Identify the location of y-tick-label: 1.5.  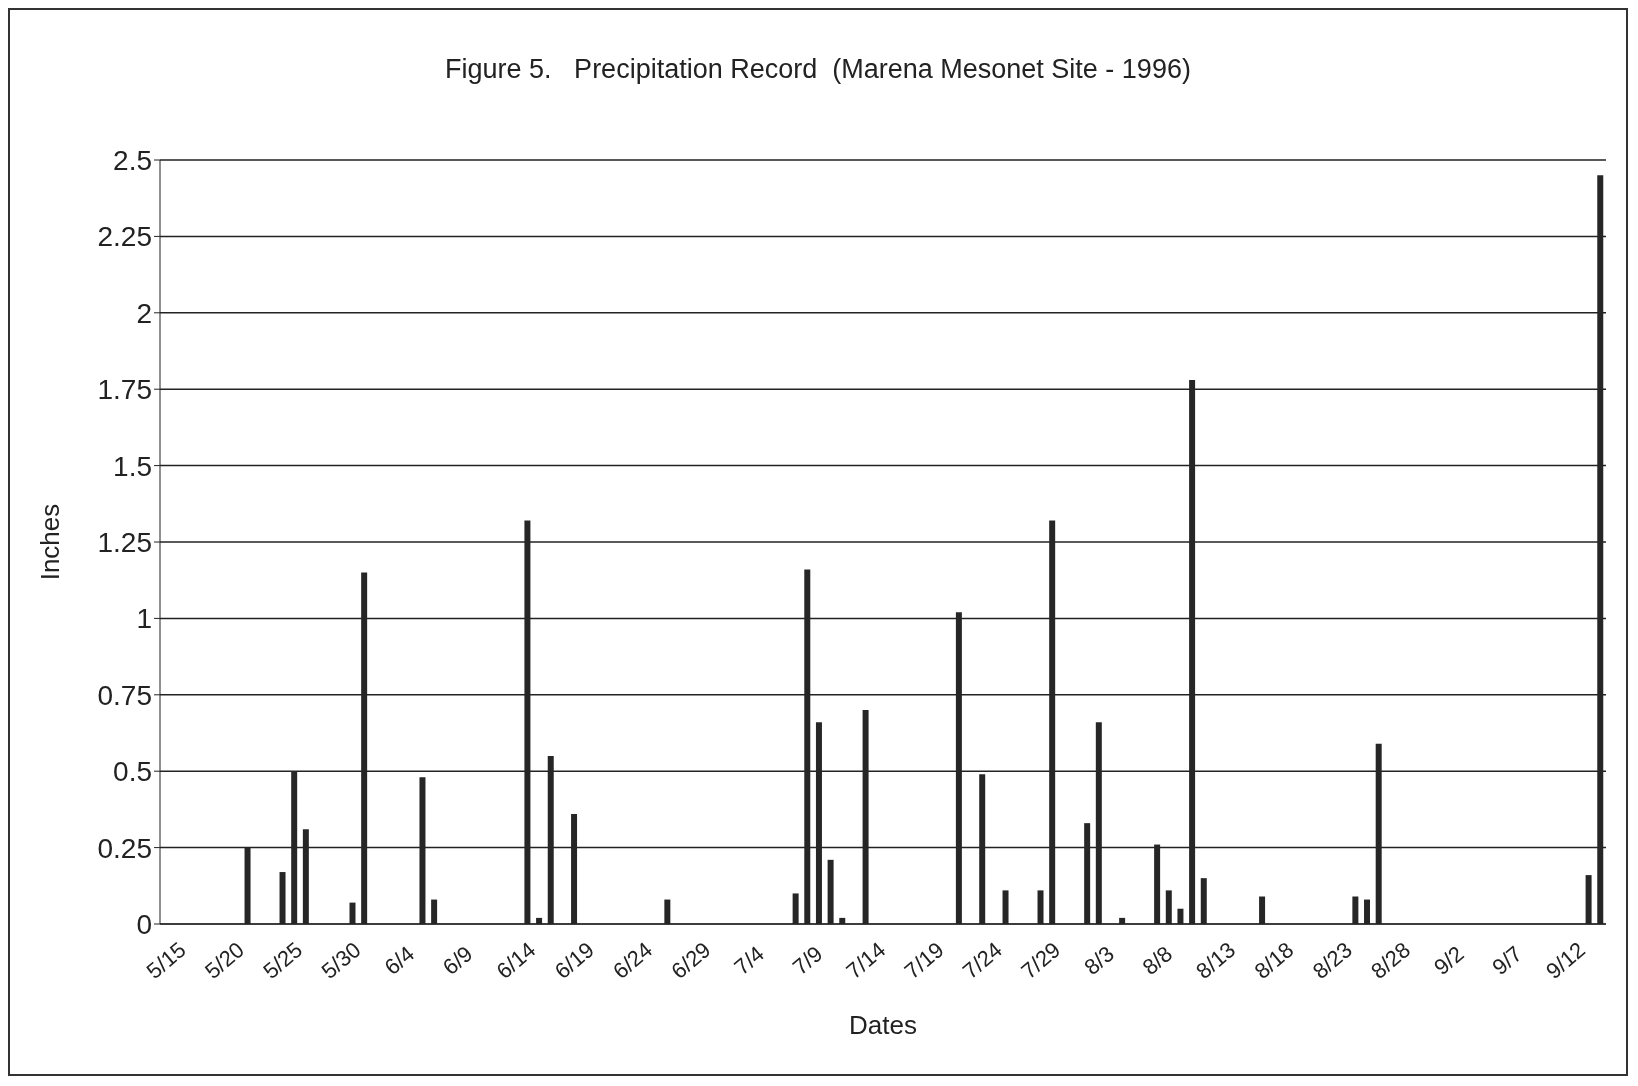
(132, 466).